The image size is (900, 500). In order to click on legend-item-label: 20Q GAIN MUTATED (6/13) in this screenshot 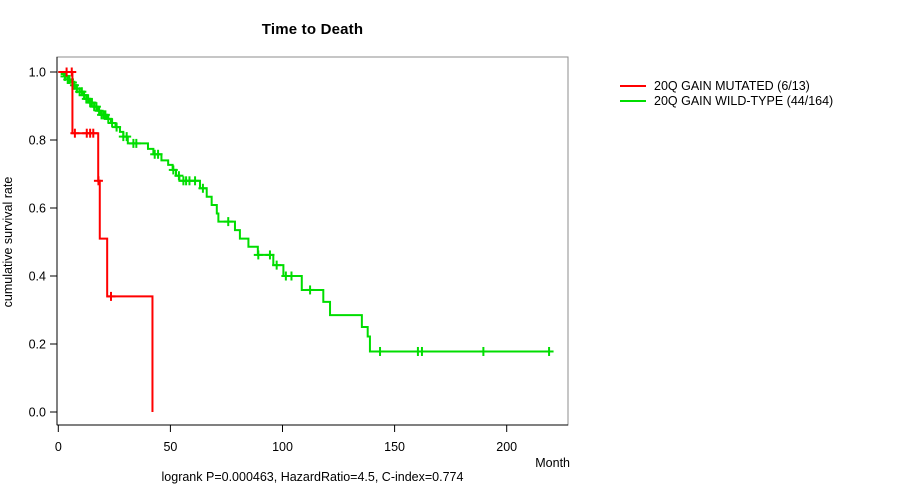, I will do `click(732, 85)`.